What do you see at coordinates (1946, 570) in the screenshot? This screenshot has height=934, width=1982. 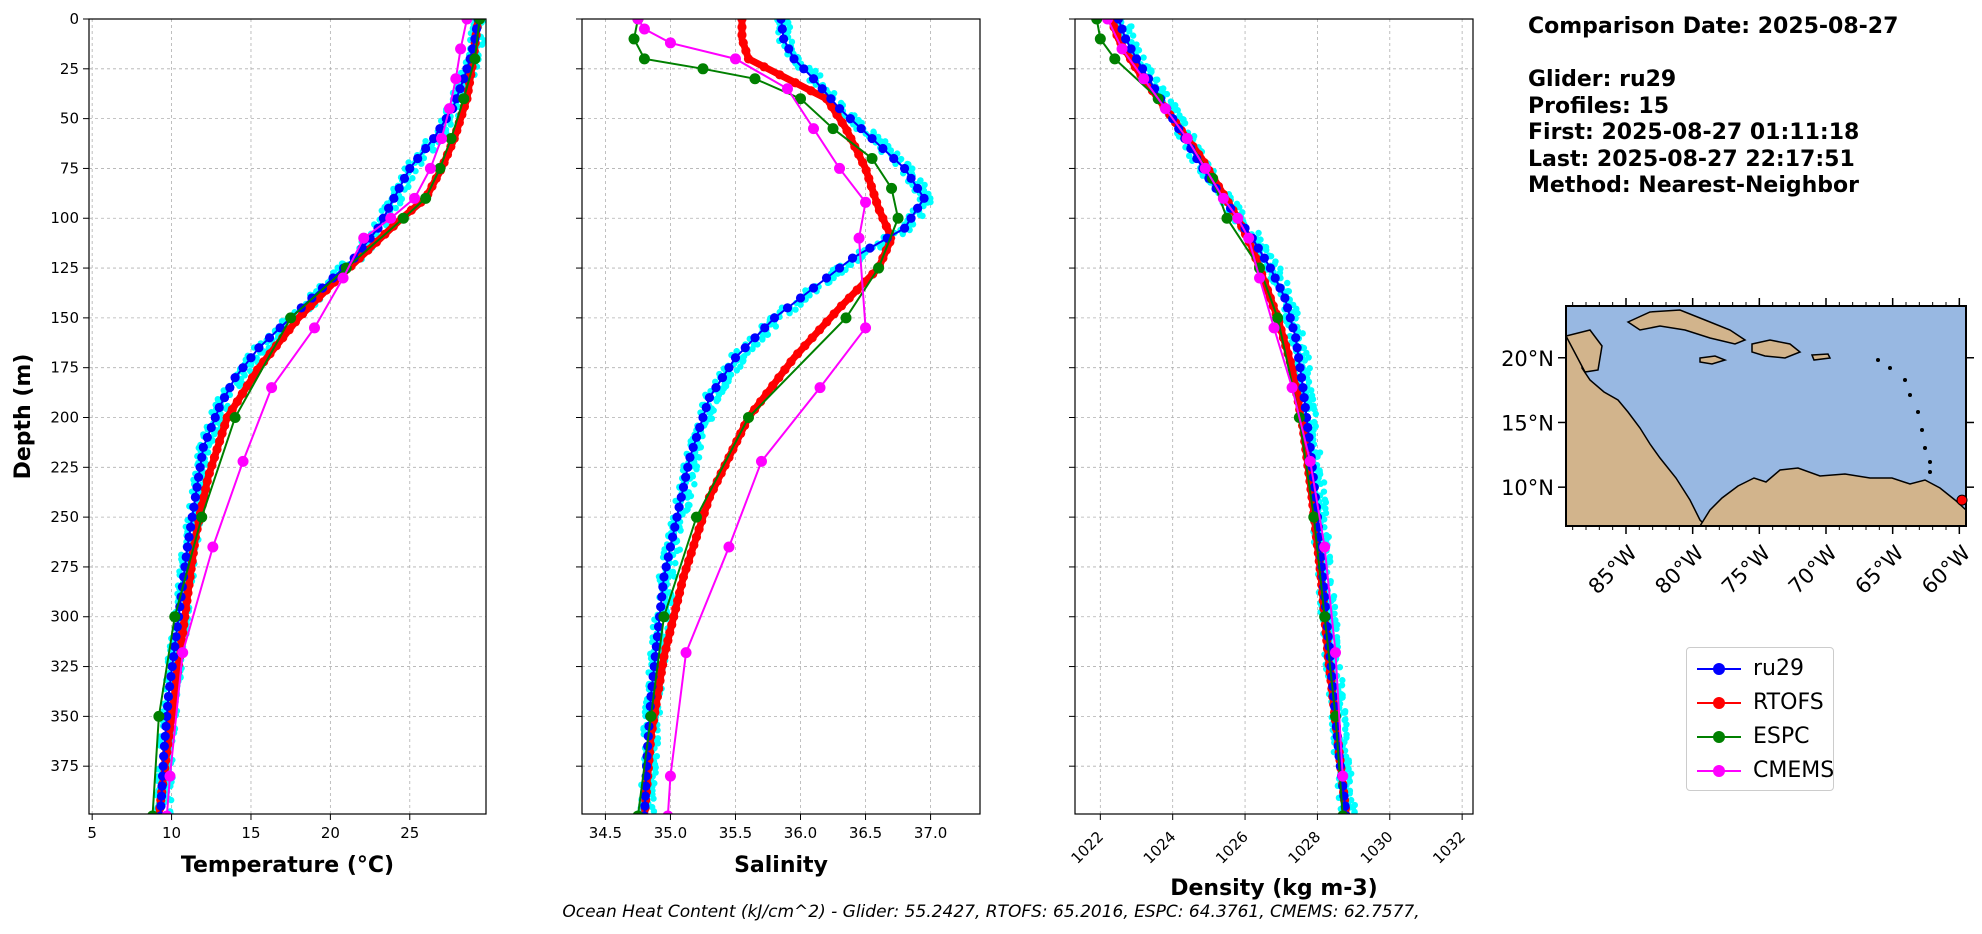 I see `map-lon-label: 60°W` at bounding box center [1946, 570].